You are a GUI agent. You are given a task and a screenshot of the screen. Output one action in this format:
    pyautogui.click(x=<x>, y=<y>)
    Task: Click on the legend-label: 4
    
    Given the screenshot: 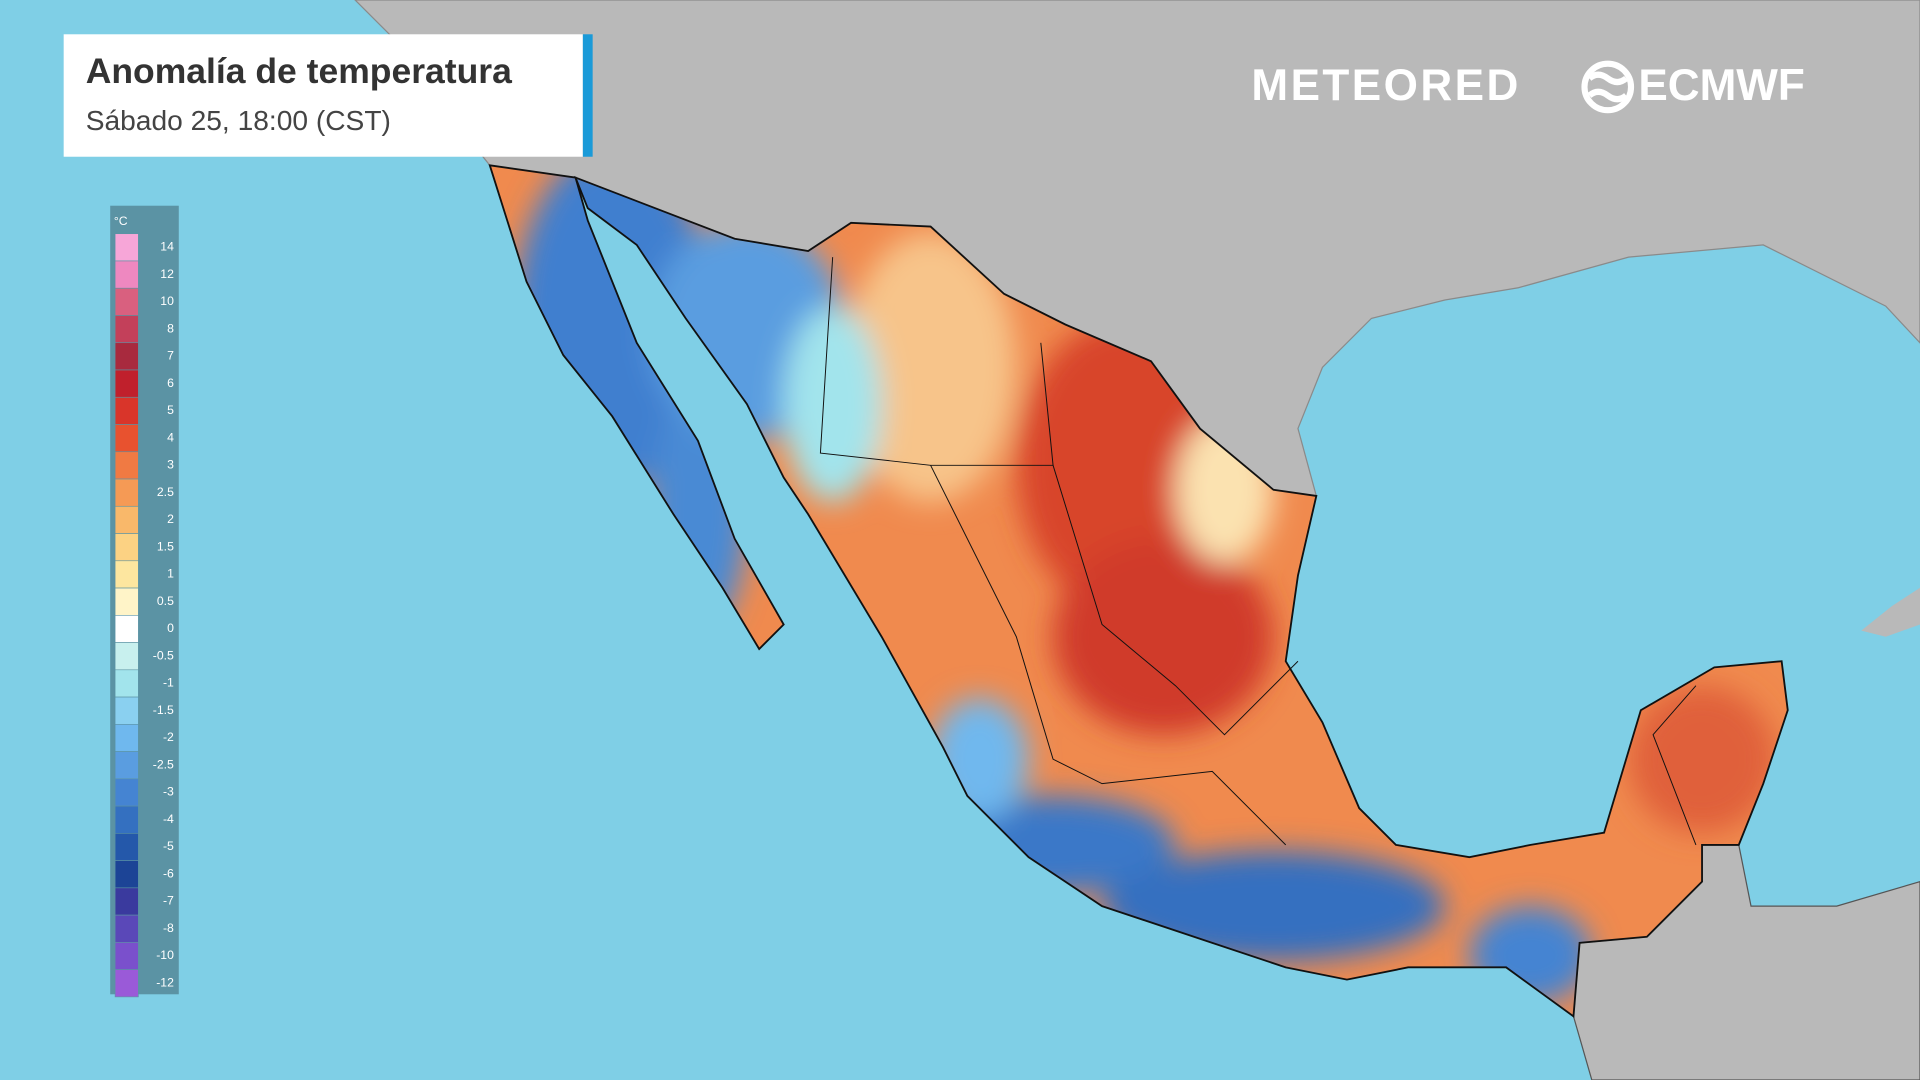 What is the action you would take?
    pyautogui.click(x=170, y=437)
    